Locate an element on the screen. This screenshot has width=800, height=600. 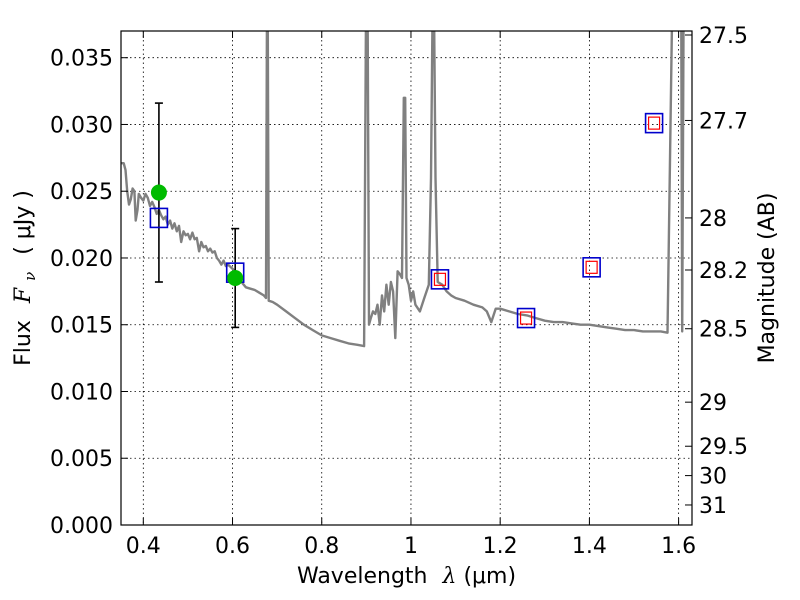
y-tick-label: 0.025 is located at coordinates (81, 192).